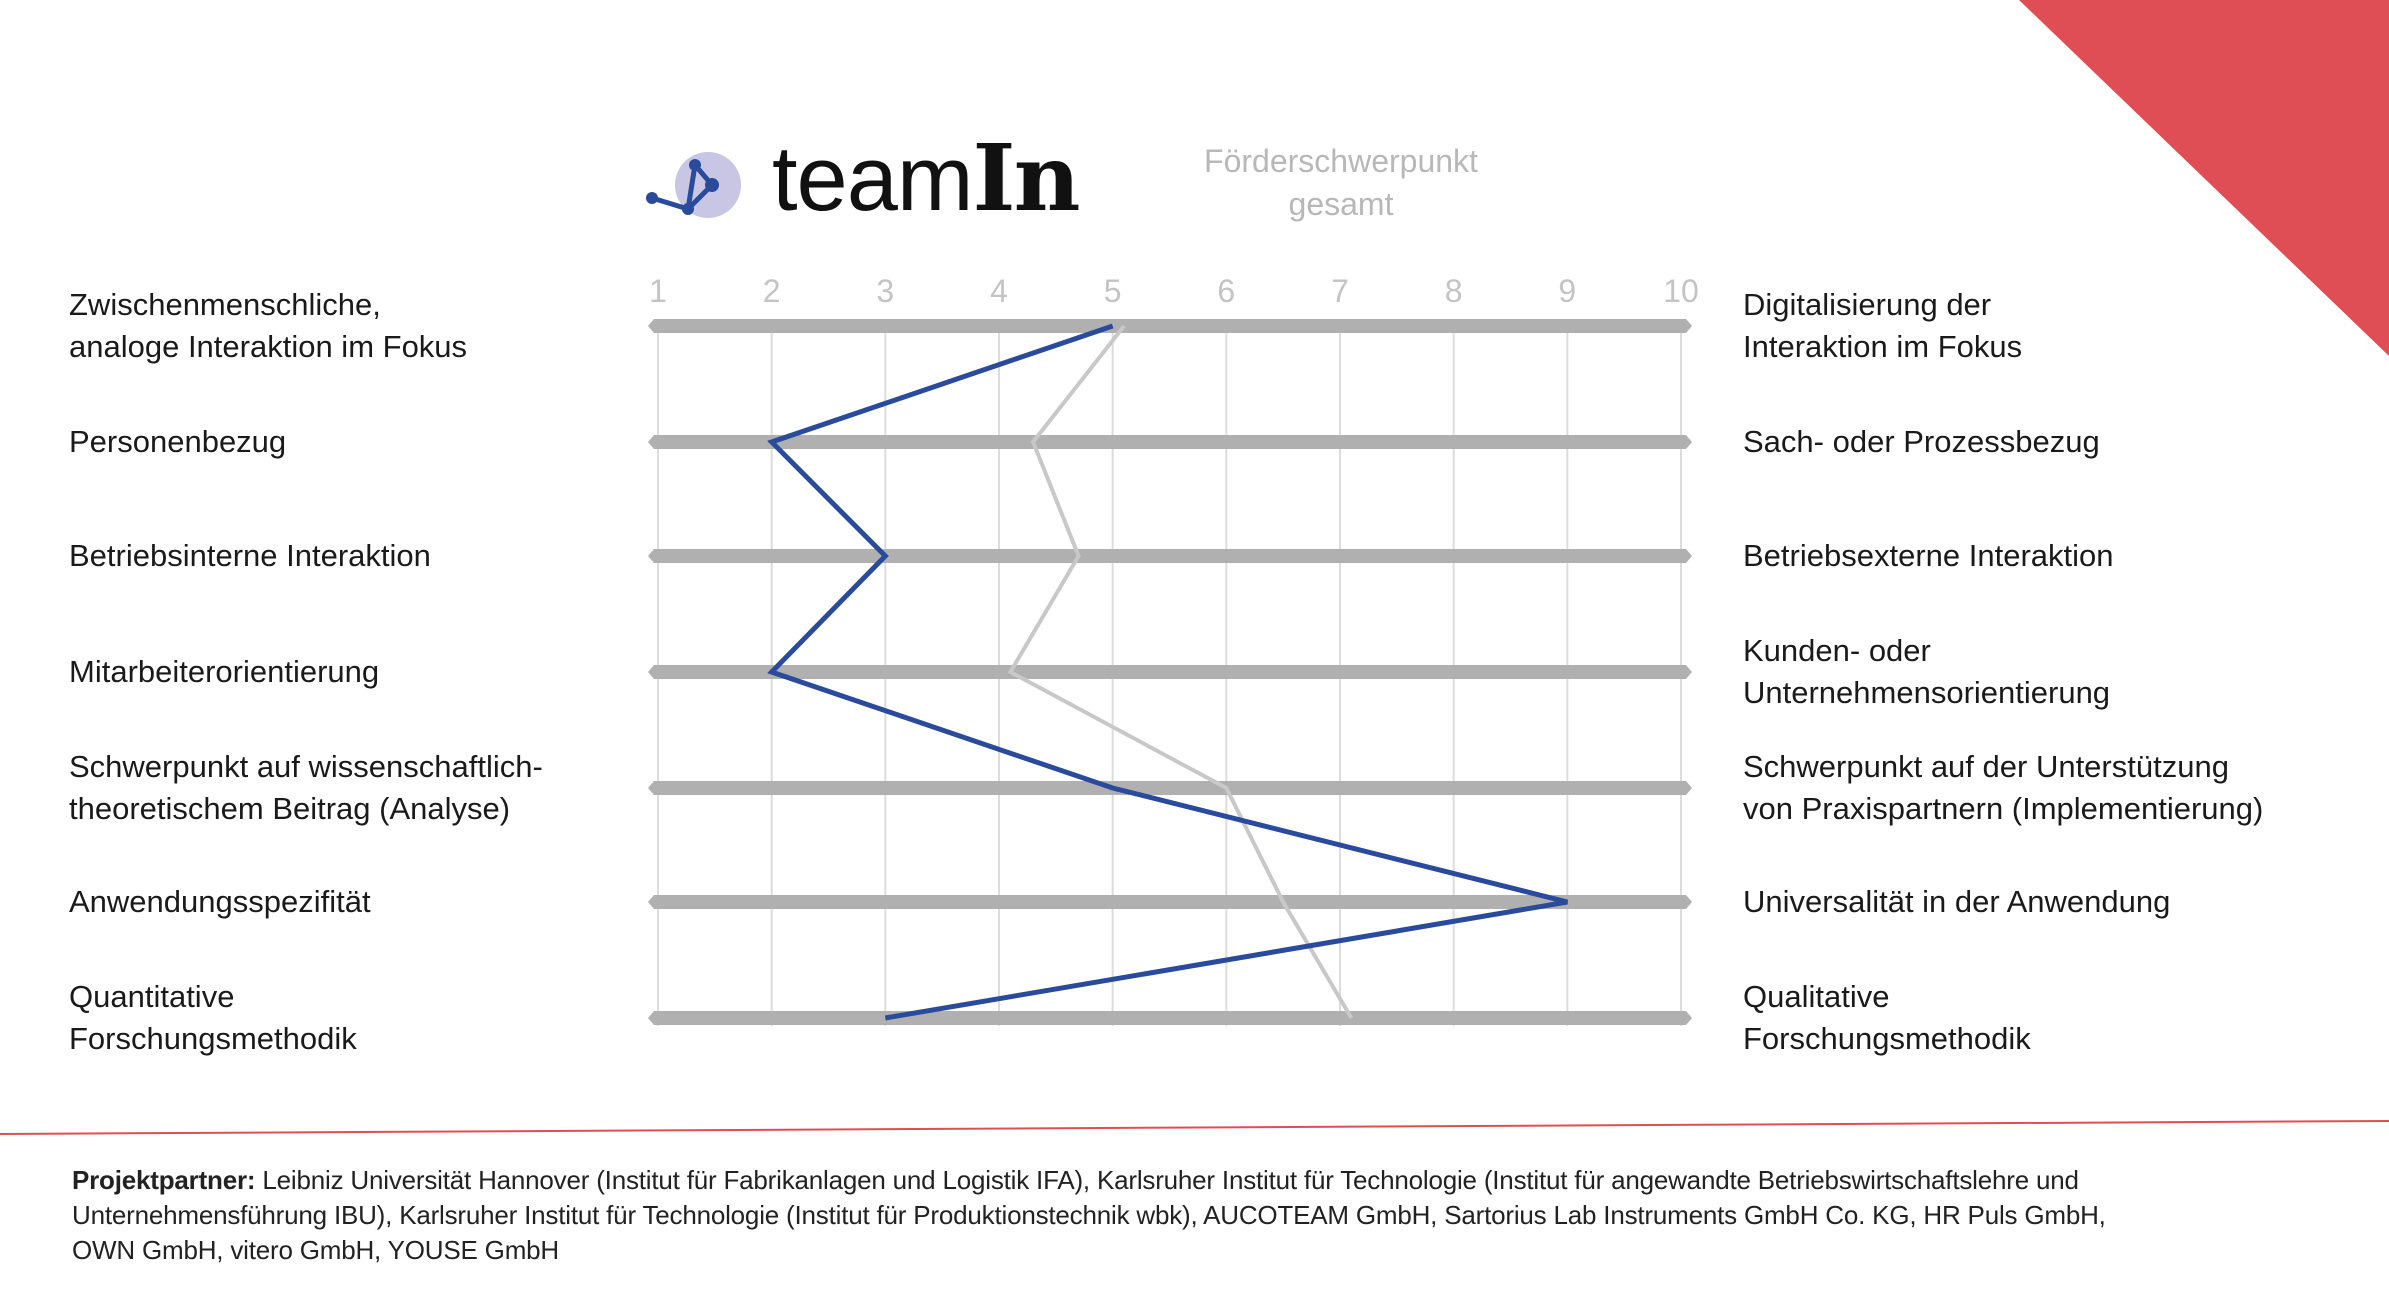  I want to click on row-label-left: Anwendungsspezifität, so click(220, 902).